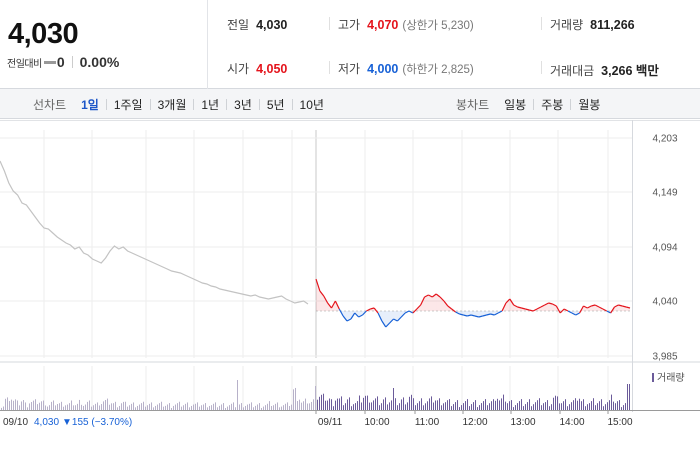 The width and height of the screenshot is (700, 450). Describe the element at coordinates (172, 104) in the screenshot. I see `tab-3months: 3개월` at that location.